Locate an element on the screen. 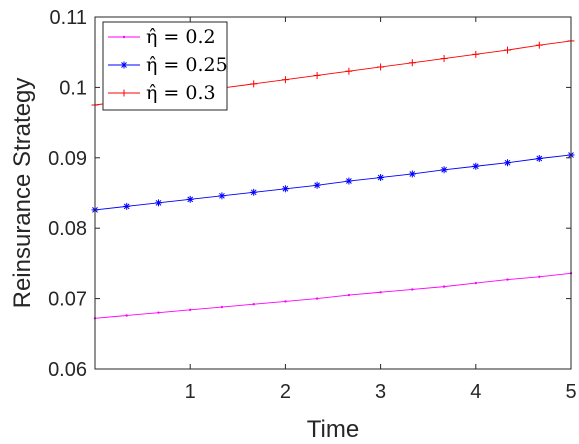  x-axis-label: Time is located at coordinates (333, 429).